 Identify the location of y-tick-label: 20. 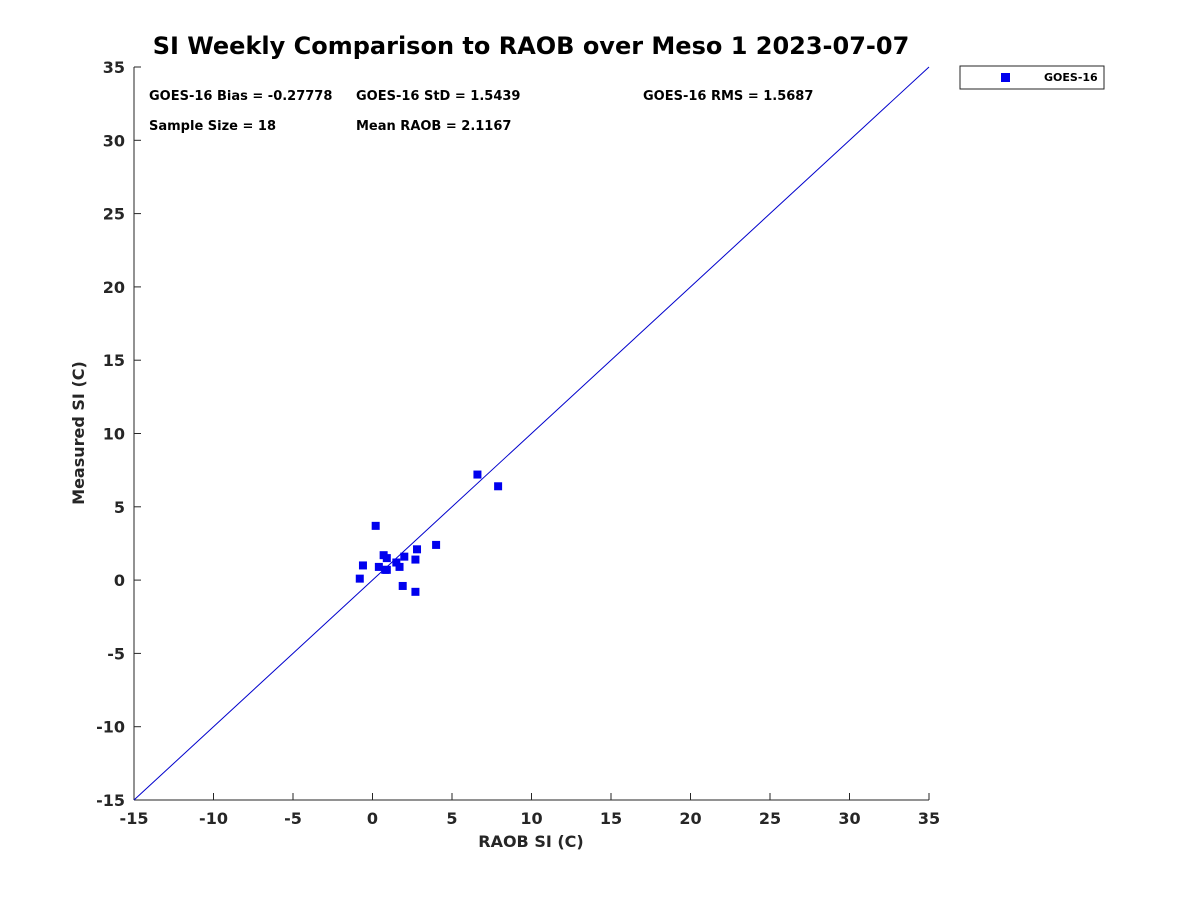
(114, 287).